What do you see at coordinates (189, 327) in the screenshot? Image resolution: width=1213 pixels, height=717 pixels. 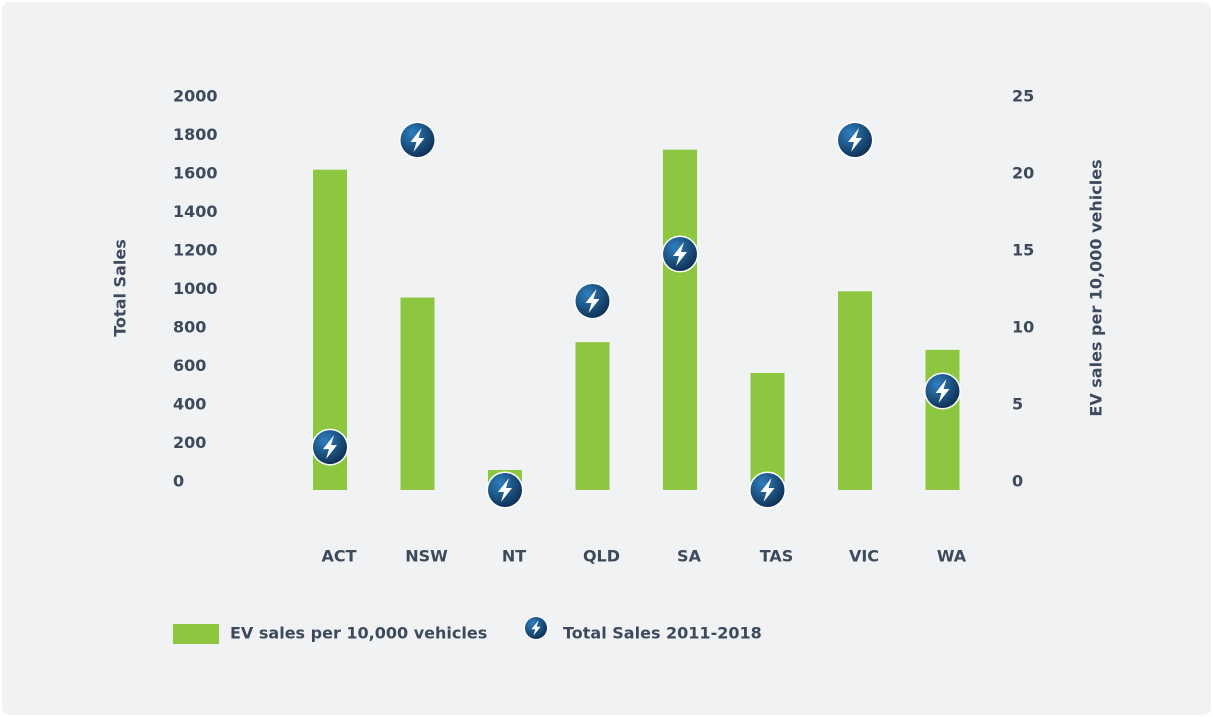 I see `y-tick-label: 800` at bounding box center [189, 327].